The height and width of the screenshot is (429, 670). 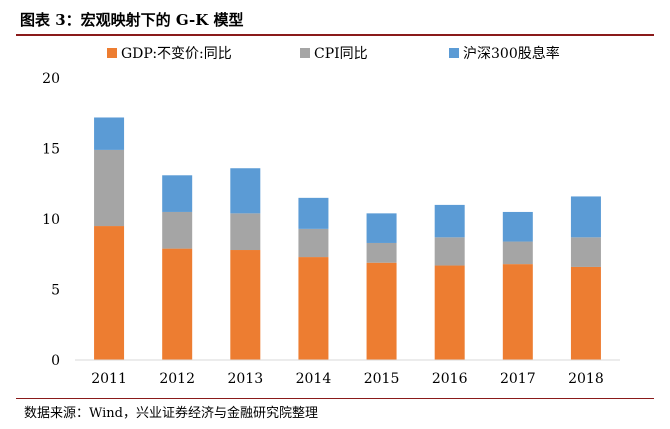 What do you see at coordinates (511, 53) in the screenshot?
I see `legend-label: 沪深300股息率` at bounding box center [511, 53].